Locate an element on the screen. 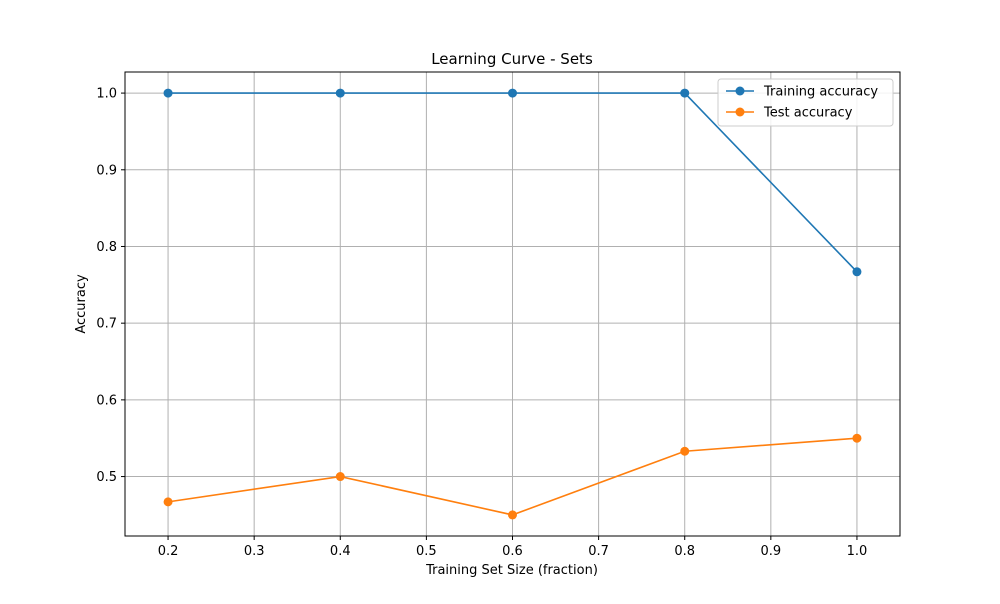 Image resolution: width=1000 pixels, height=604 pixels. y-tick-label: 0.7 is located at coordinates (106, 324).